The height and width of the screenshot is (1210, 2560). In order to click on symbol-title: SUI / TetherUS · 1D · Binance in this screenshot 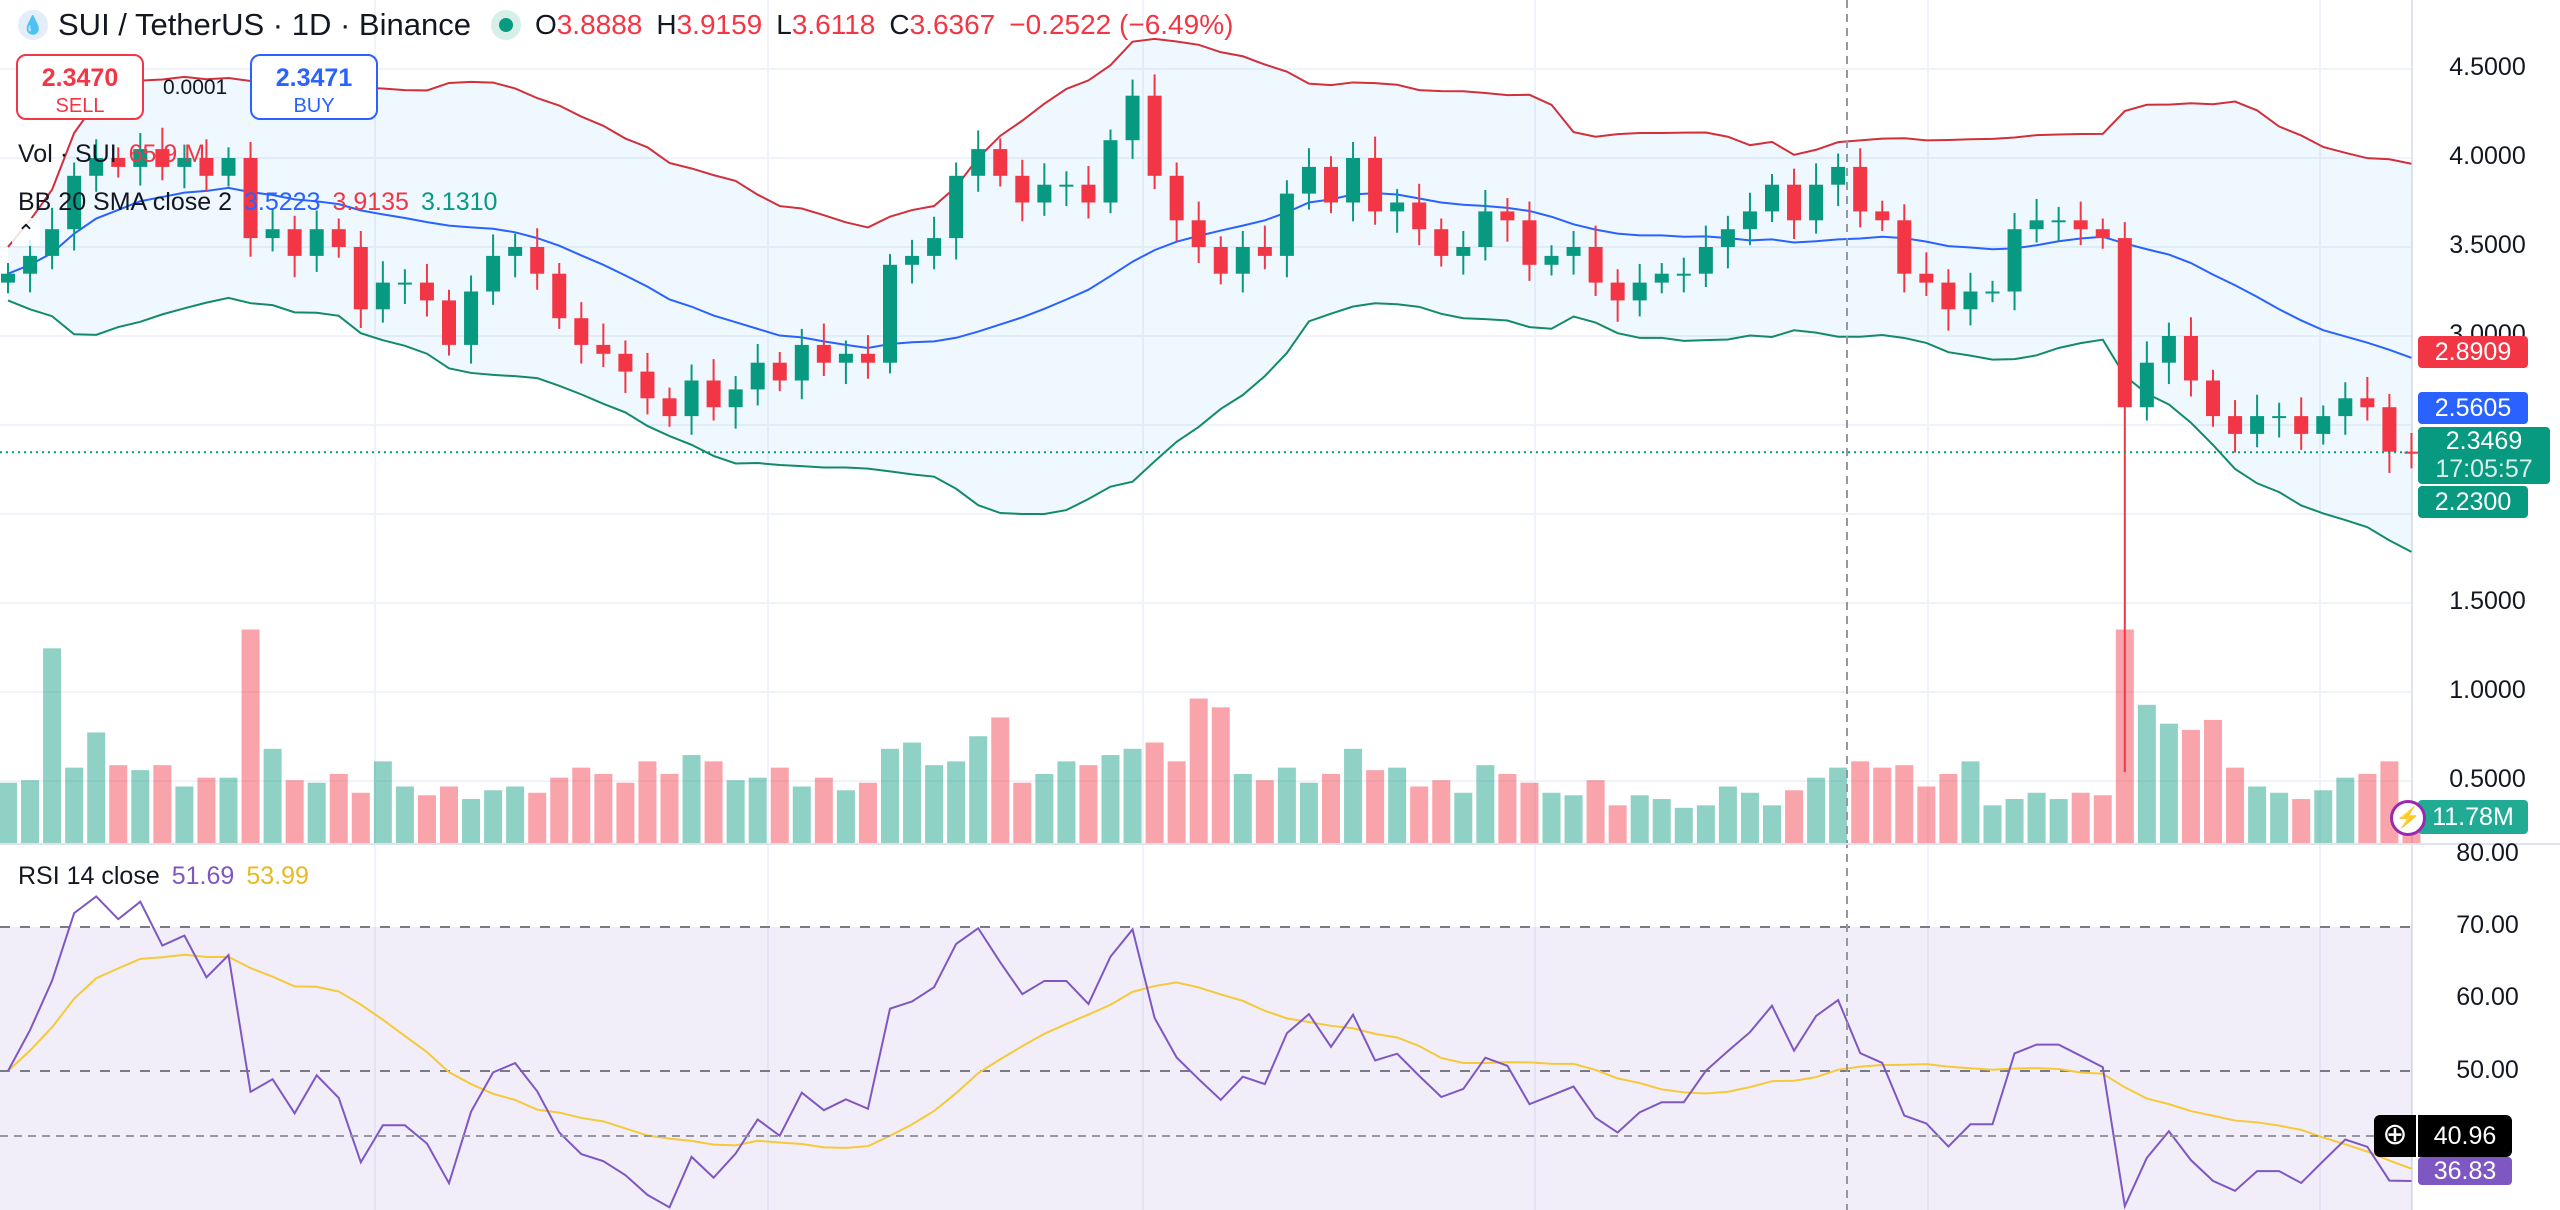, I will do `click(264, 24)`.